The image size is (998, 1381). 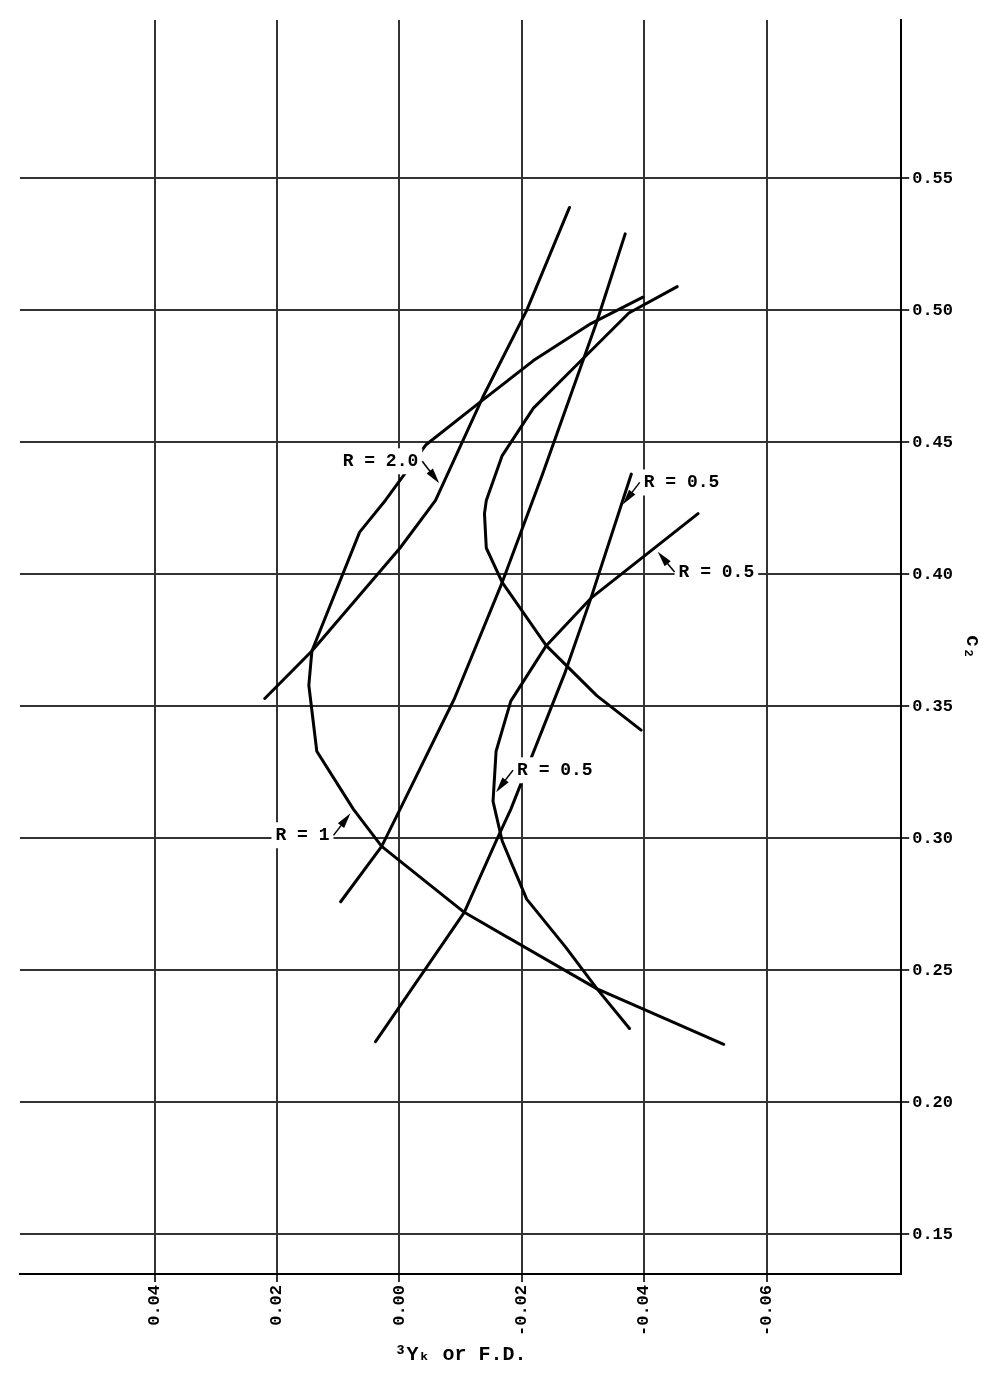 I want to click on x-tick-label: 0.02, so click(x=277, y=1305).